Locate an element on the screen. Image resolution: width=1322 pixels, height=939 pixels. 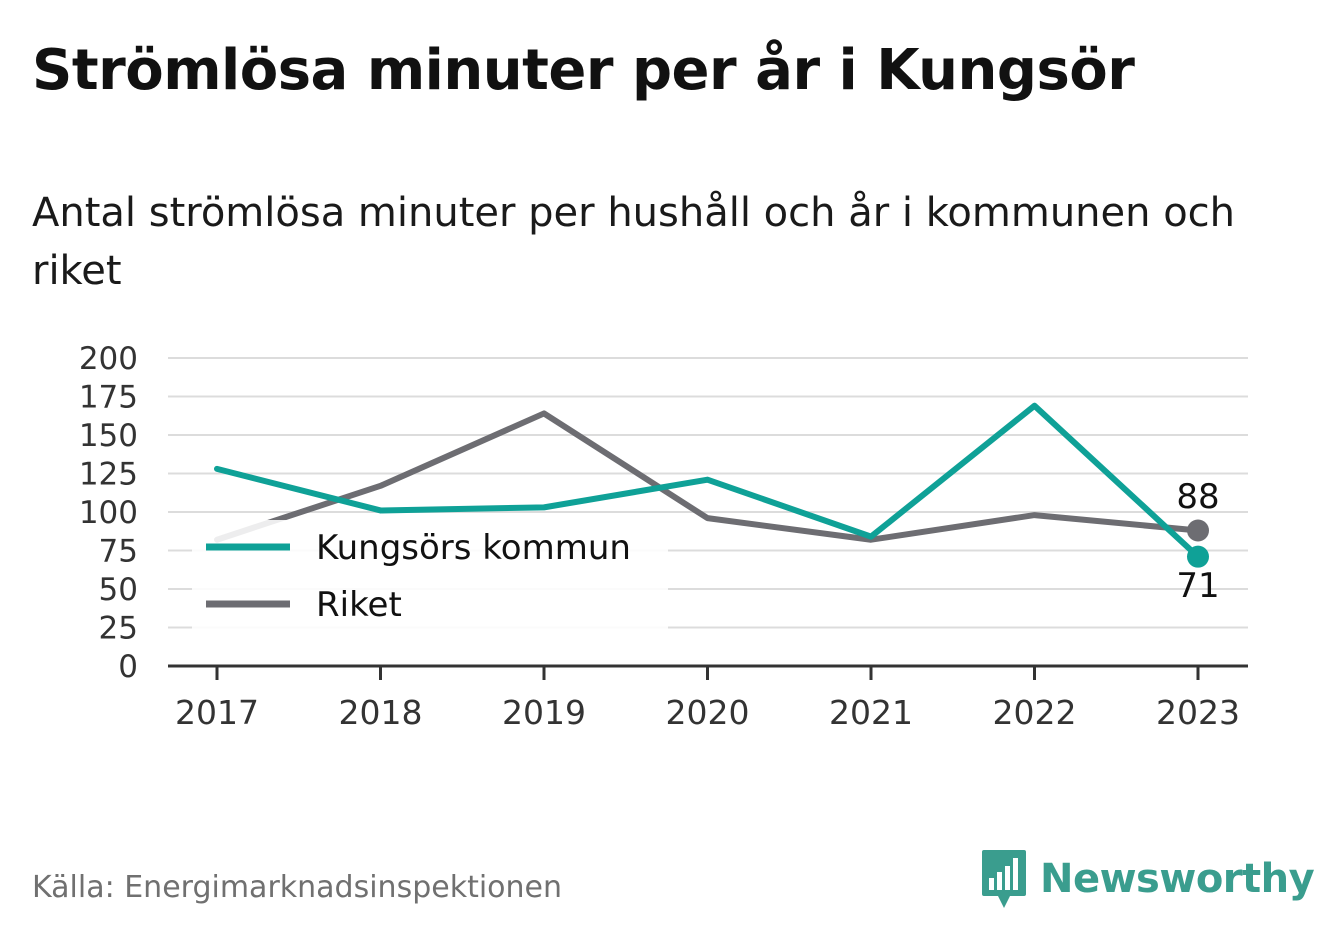
chart-title: Strömlösa minuter per år i Kungsör is located at coordinates (583, 70).